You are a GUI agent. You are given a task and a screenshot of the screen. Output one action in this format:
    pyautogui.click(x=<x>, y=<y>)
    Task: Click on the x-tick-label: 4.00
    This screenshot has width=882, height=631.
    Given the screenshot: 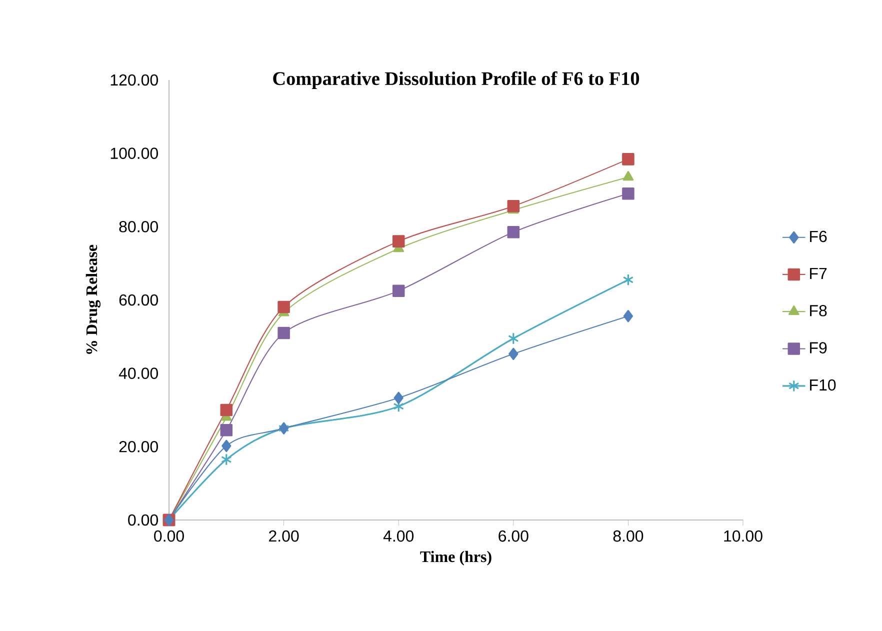 What is the action you would take?
    pyautogui.click(x=398, y=536)
    